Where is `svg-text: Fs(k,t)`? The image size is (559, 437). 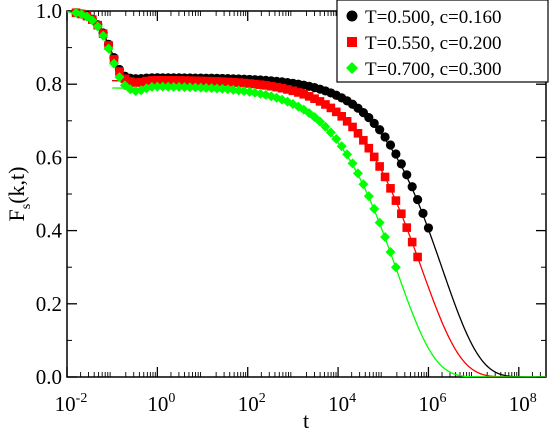 svg-text: Fs(k,t) is located at coordinates (19, 194).